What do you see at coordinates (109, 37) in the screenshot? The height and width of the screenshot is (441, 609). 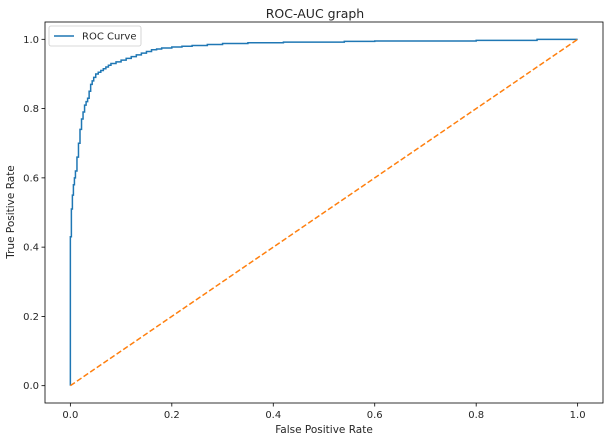 I see `legend-label-roc: ROC Curve` at bounding box center [109, 37].